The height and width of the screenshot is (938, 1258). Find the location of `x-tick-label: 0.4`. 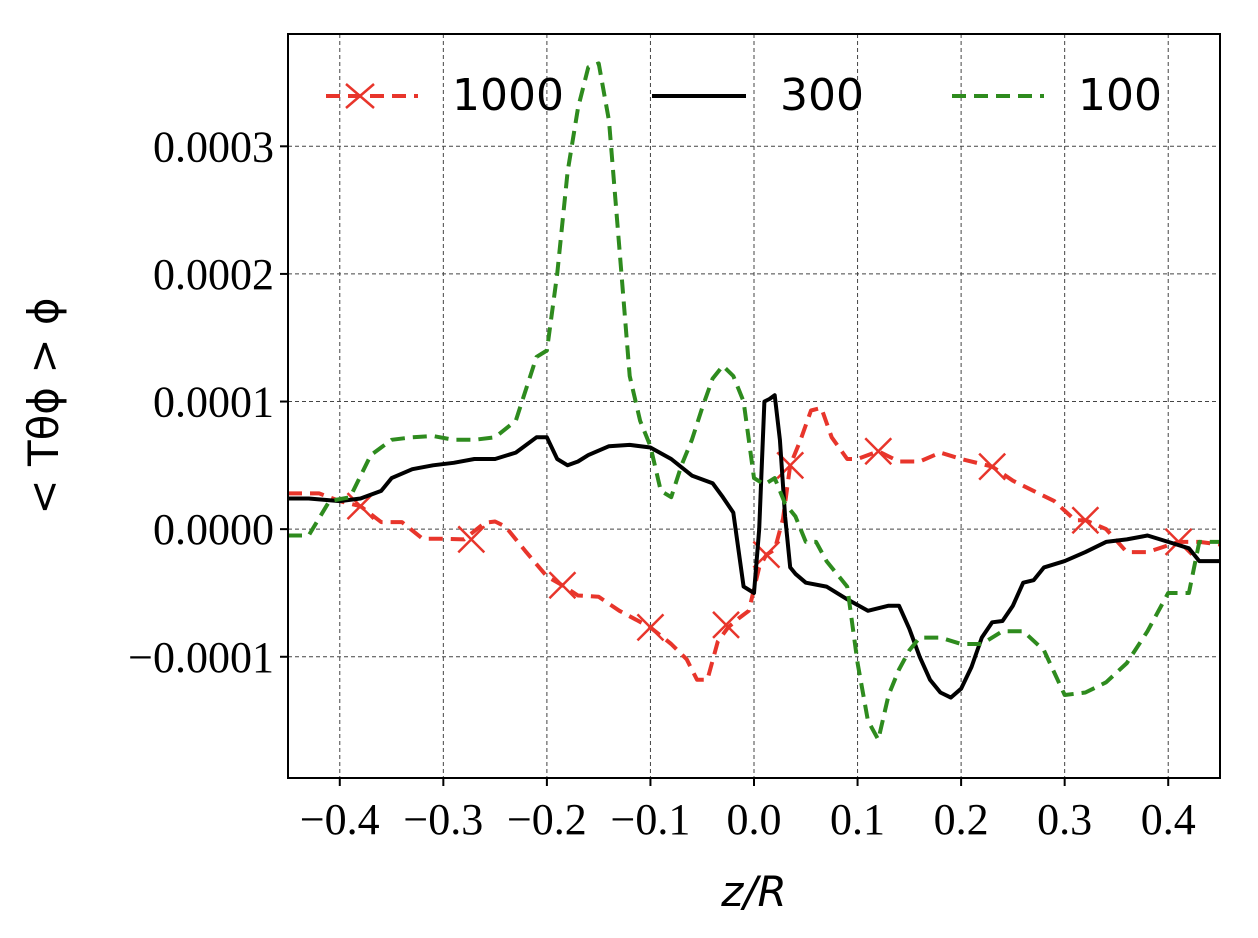

x-tick-label: 0.4 is located at coordinates (1168, 819).